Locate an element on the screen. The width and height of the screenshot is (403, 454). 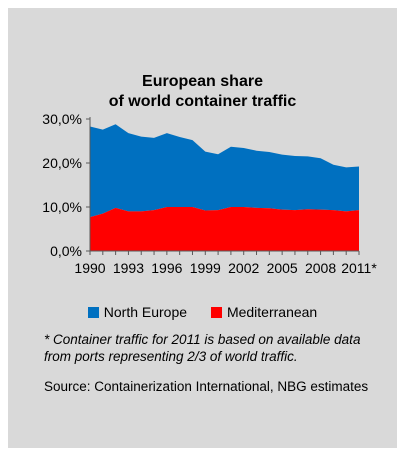
legend-swatch-mediterranean is located at coordinates (216, 312).